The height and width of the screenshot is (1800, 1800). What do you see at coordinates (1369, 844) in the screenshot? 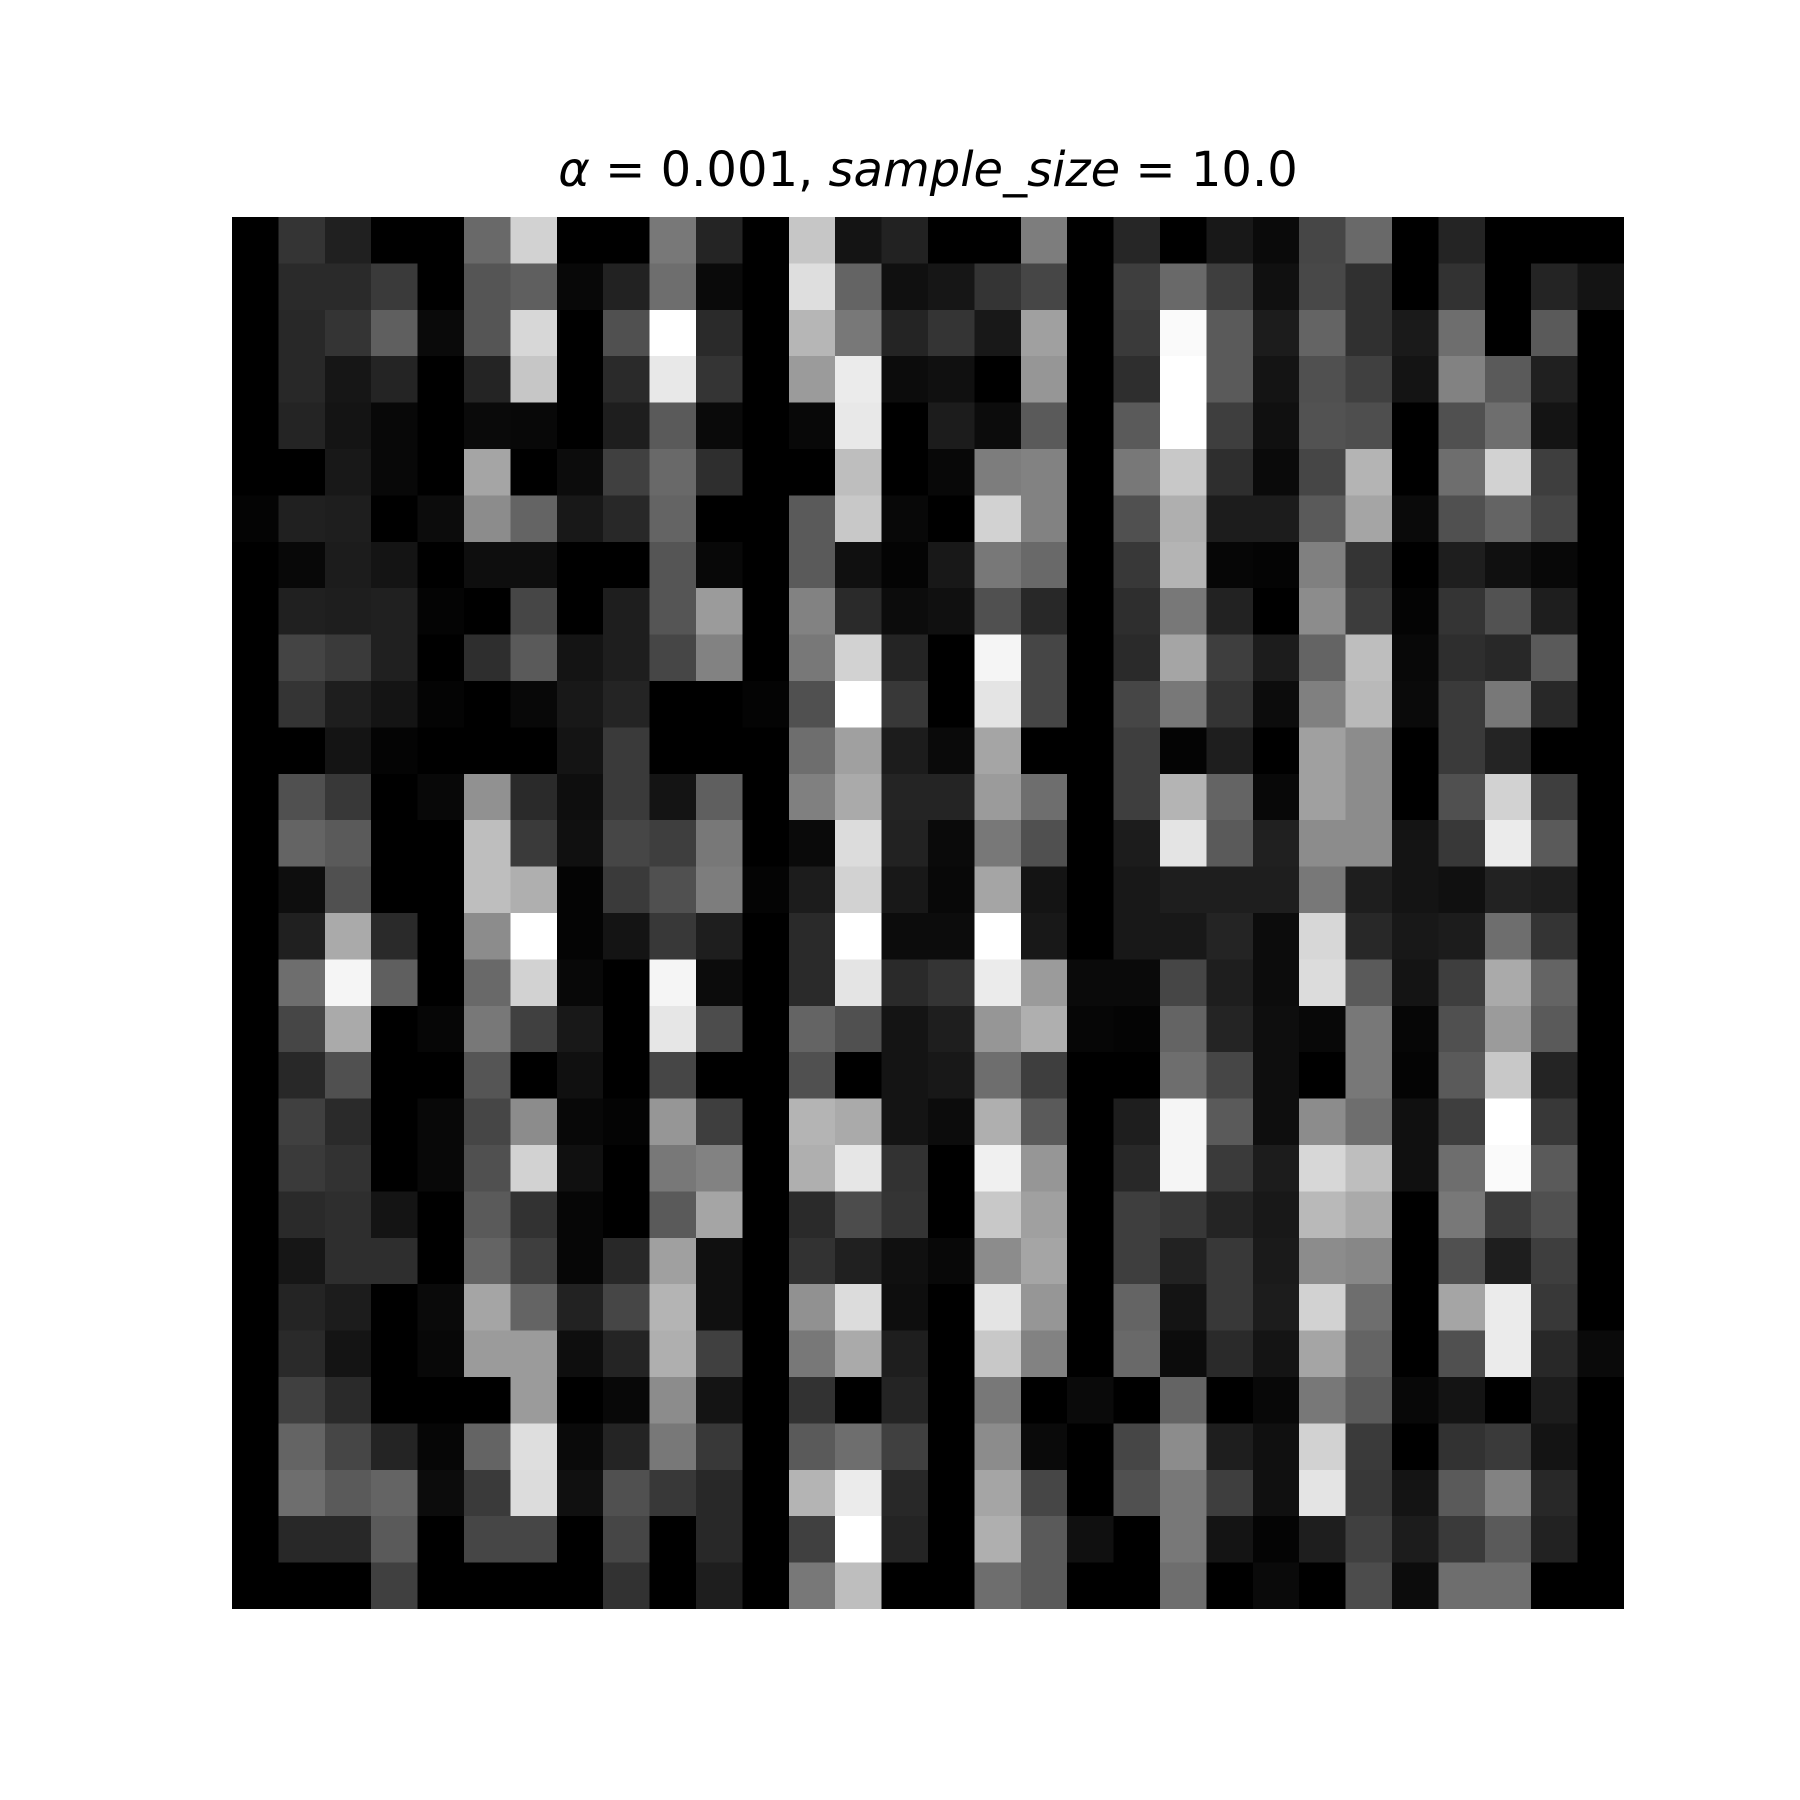
I see `heatmap-cell-r13-c24` at bounding box center [1369, 844].